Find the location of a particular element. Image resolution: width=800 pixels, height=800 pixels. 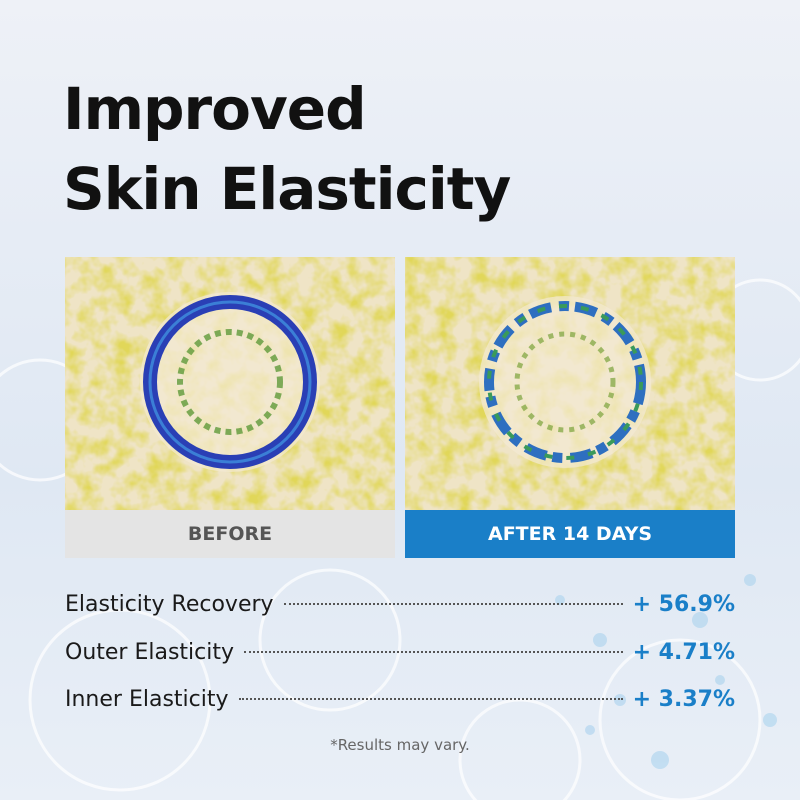

stat-row: Outer Elasticity + 4.71% is located at coordinates (400, 652).